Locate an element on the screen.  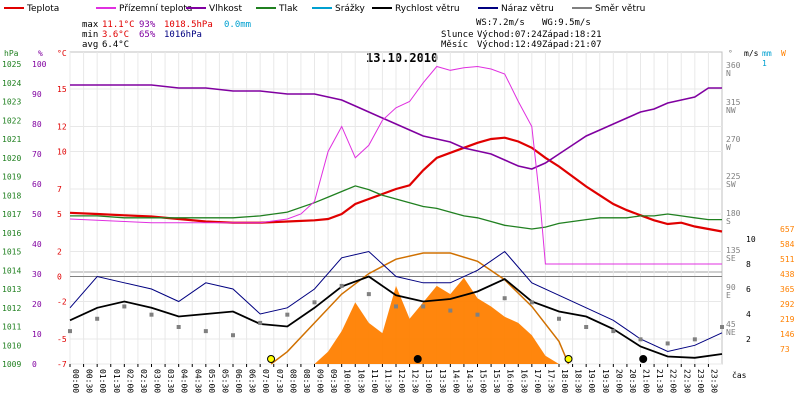
windspeed-tick-label: 6 is located at coordinates (748, 289).